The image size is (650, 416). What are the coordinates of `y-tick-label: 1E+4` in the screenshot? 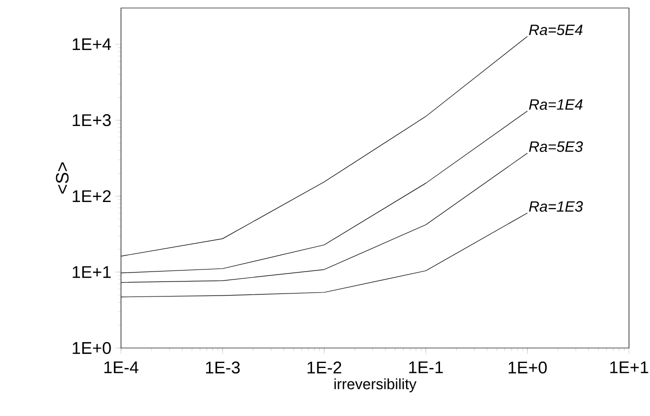 It's located at (91, 44).